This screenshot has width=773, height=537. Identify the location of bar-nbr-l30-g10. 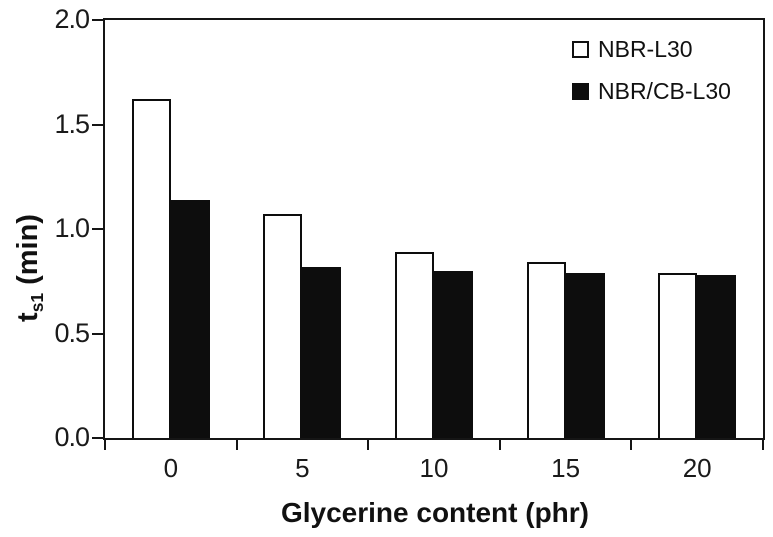
(414, 345).